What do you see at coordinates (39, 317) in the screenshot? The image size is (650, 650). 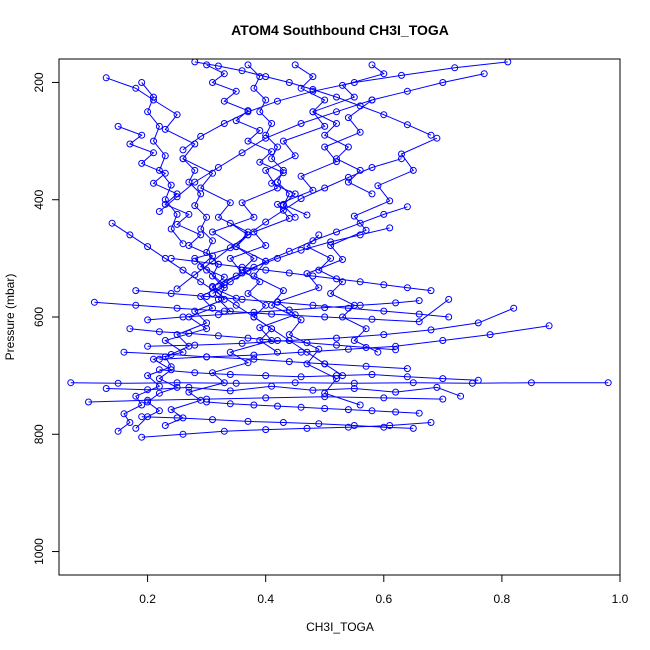 I see `y-tick-label: 600` at bounding box center [39, 317].